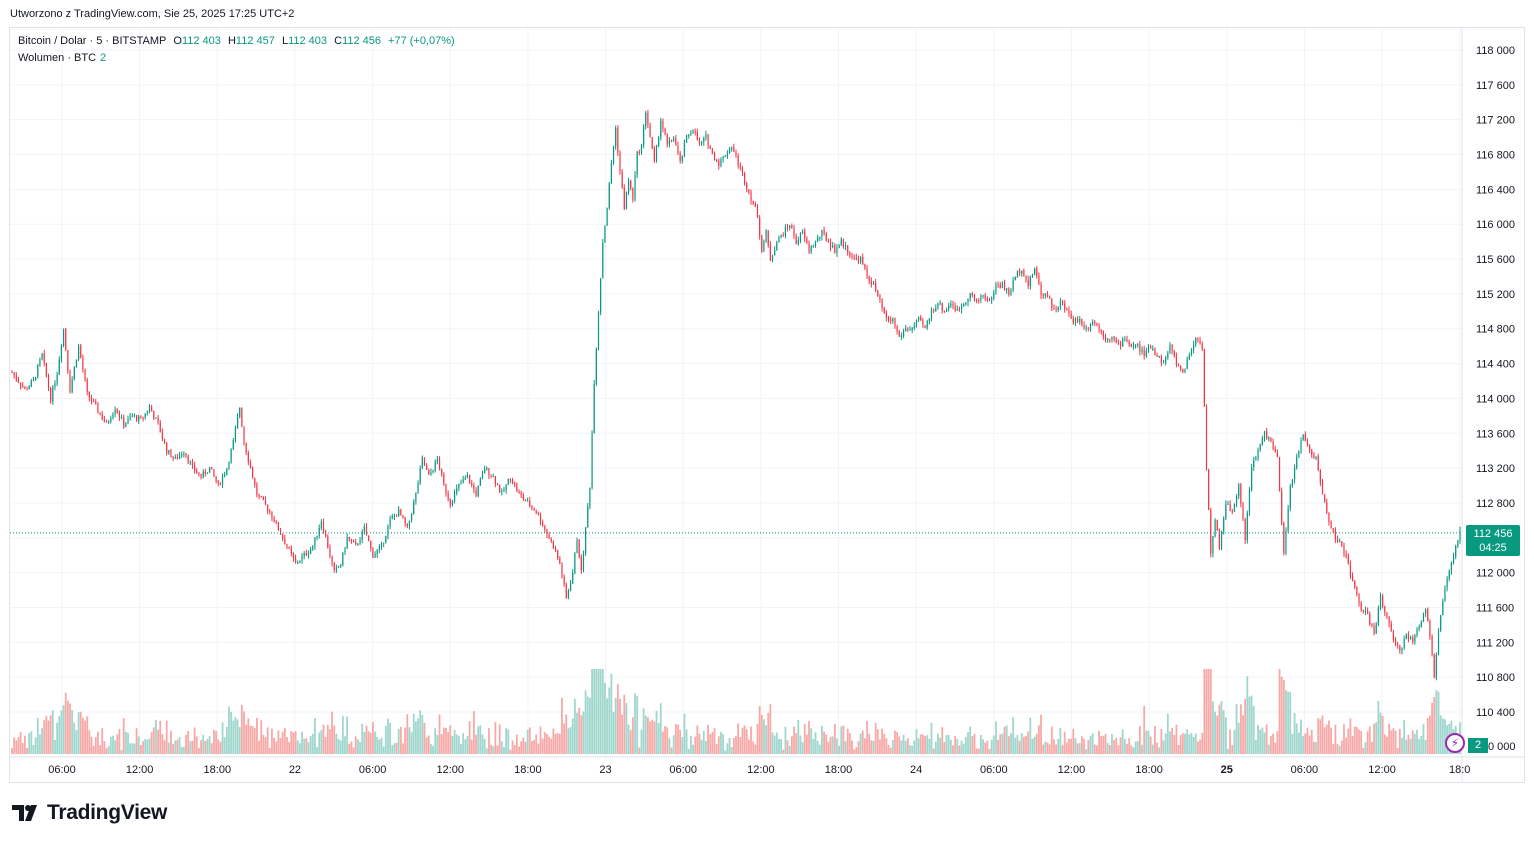 Image resolution: width=1534 pixels, height=843 pixels. What do you see at coordinates (1305, 770) in the screenshot?
I see `time-tick-label: 06:00` at bounding box center [1305, 770].